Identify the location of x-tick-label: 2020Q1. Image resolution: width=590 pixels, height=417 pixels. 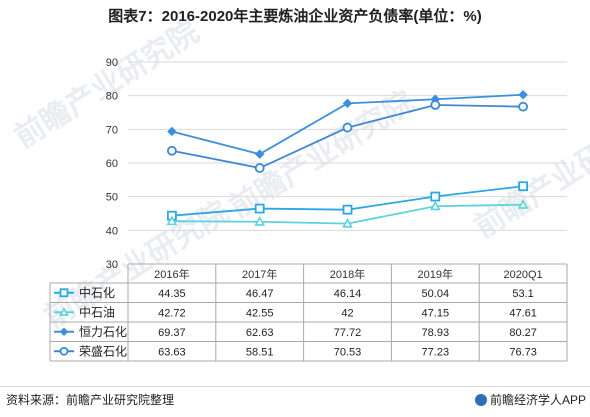
(523, 275).